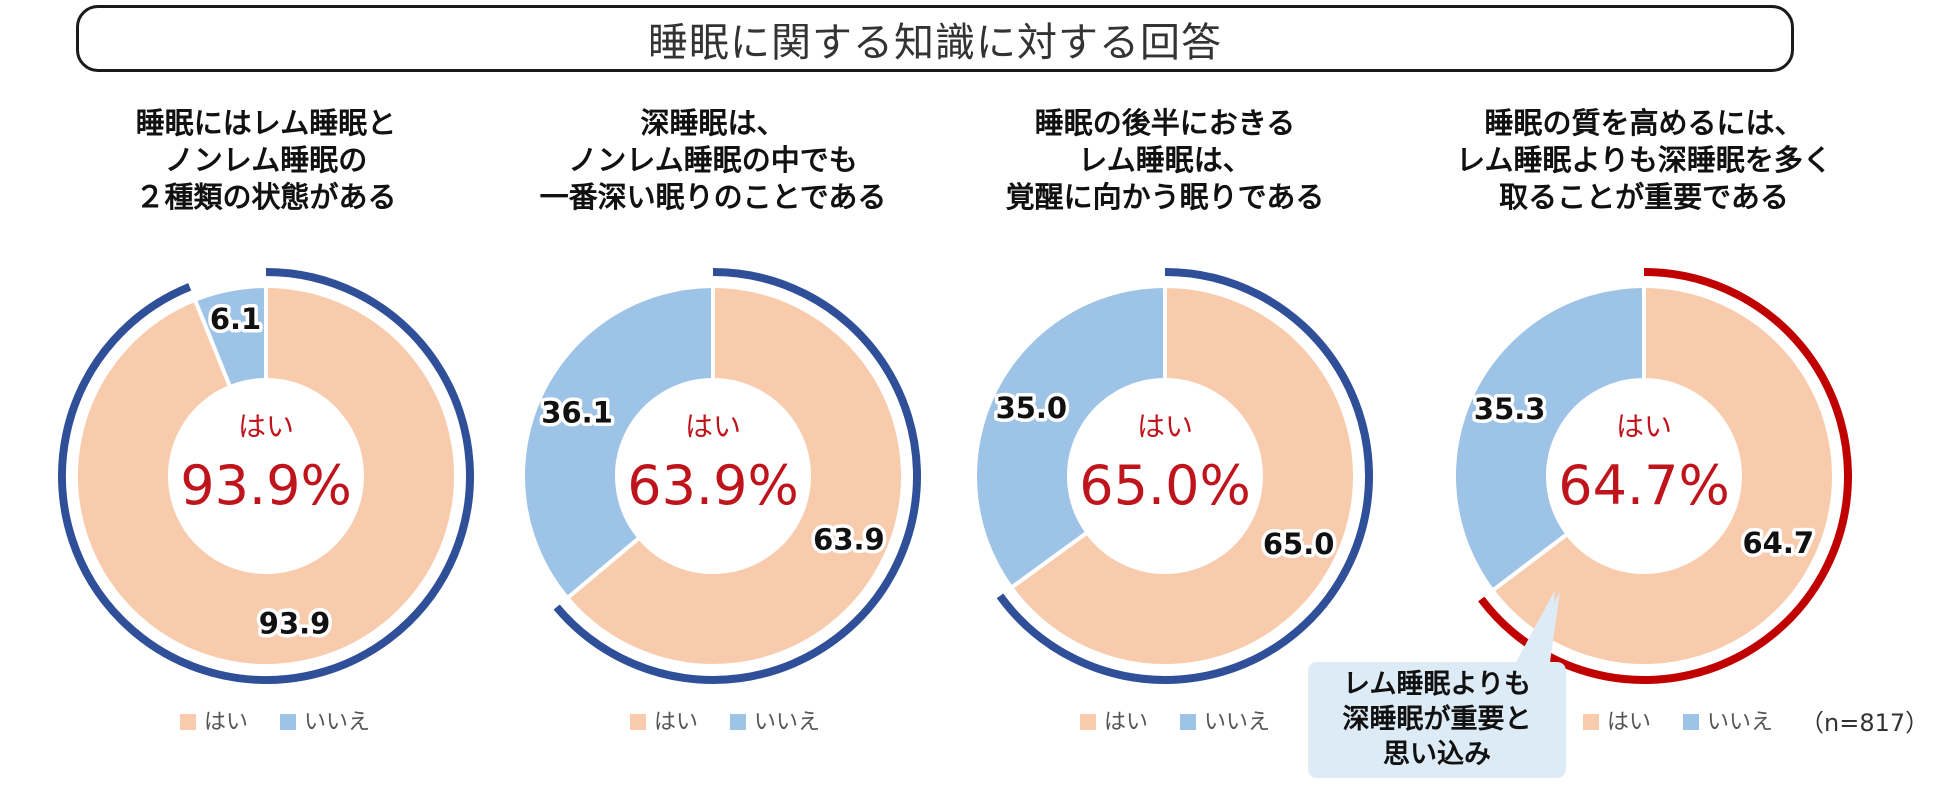 The height and width of the screenshot is (789, 1950). What do you see at coordinates (265, 197) in the screenshot?
I see `donut-title-line: ２種類の状態がある` at bounding box center [265, 197].